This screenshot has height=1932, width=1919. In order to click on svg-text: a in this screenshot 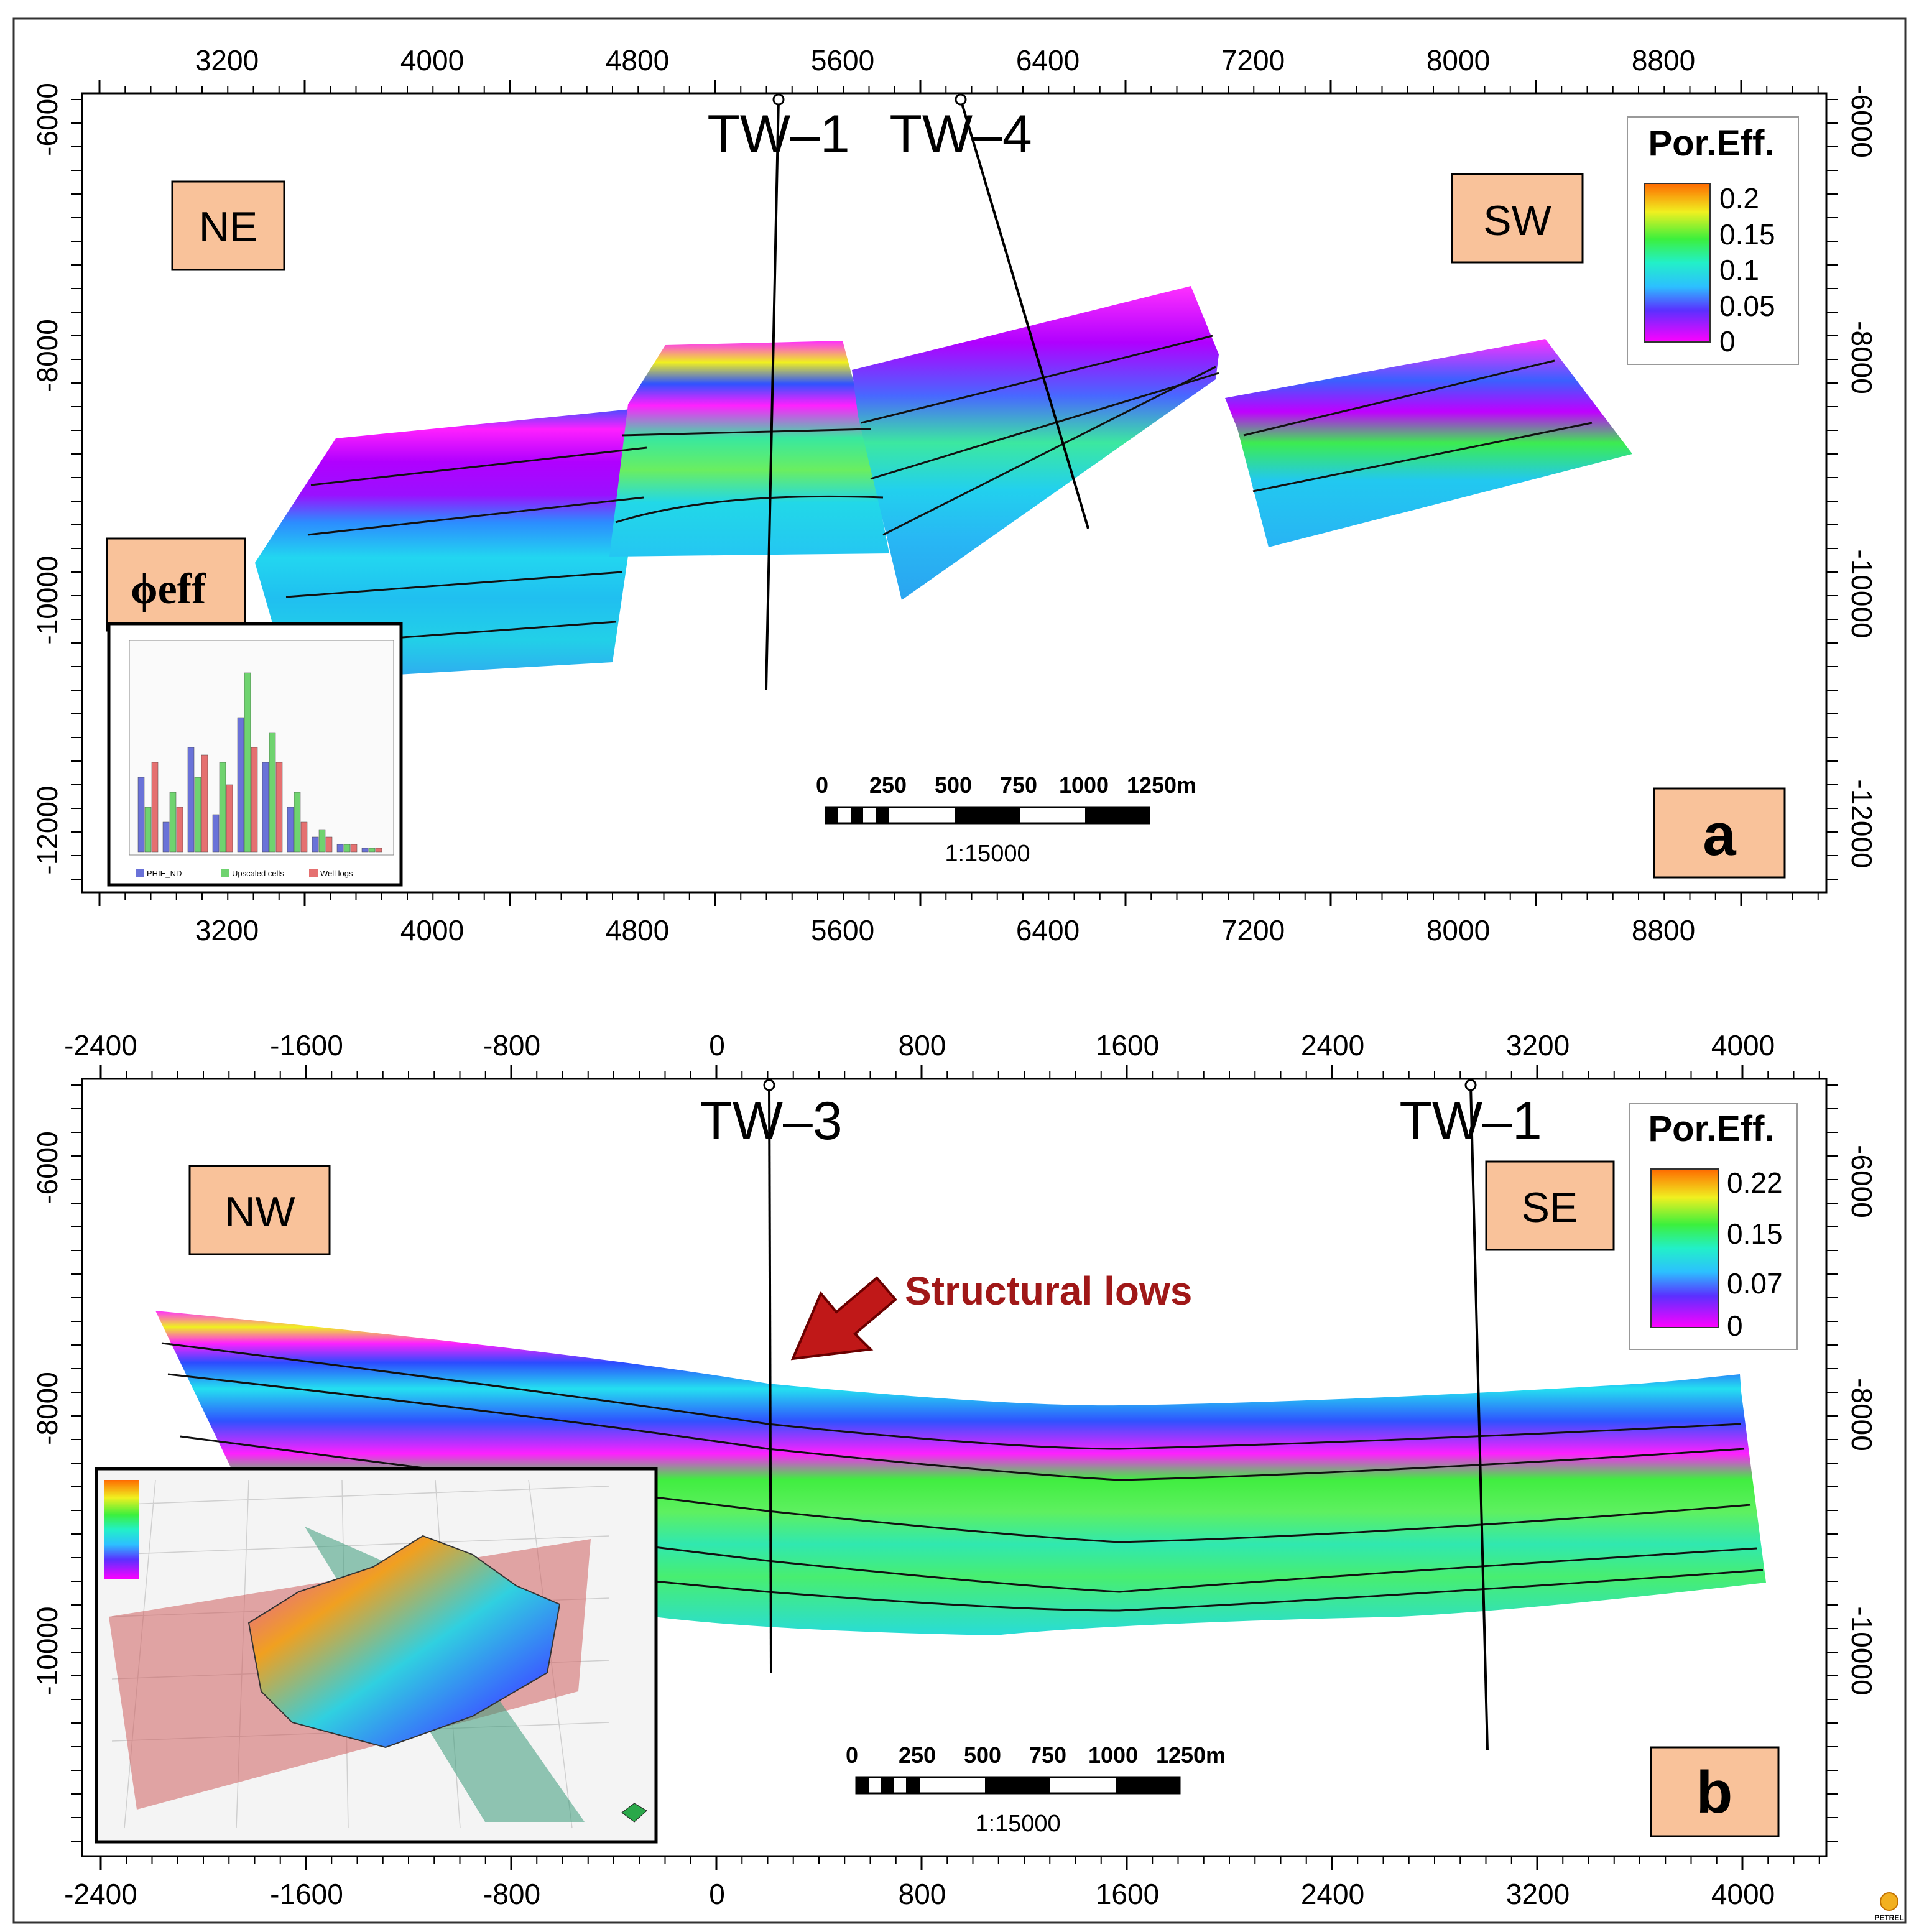, I will do `click(1720, 835)`.